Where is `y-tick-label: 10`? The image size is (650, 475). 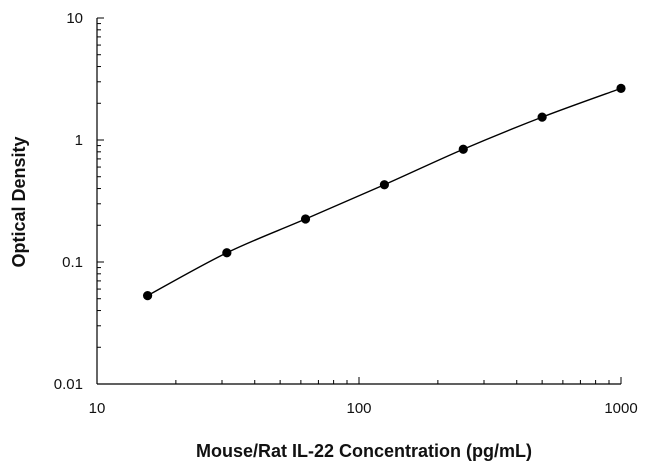
y-tick-label: 10 is located at coordinates (74, 18).